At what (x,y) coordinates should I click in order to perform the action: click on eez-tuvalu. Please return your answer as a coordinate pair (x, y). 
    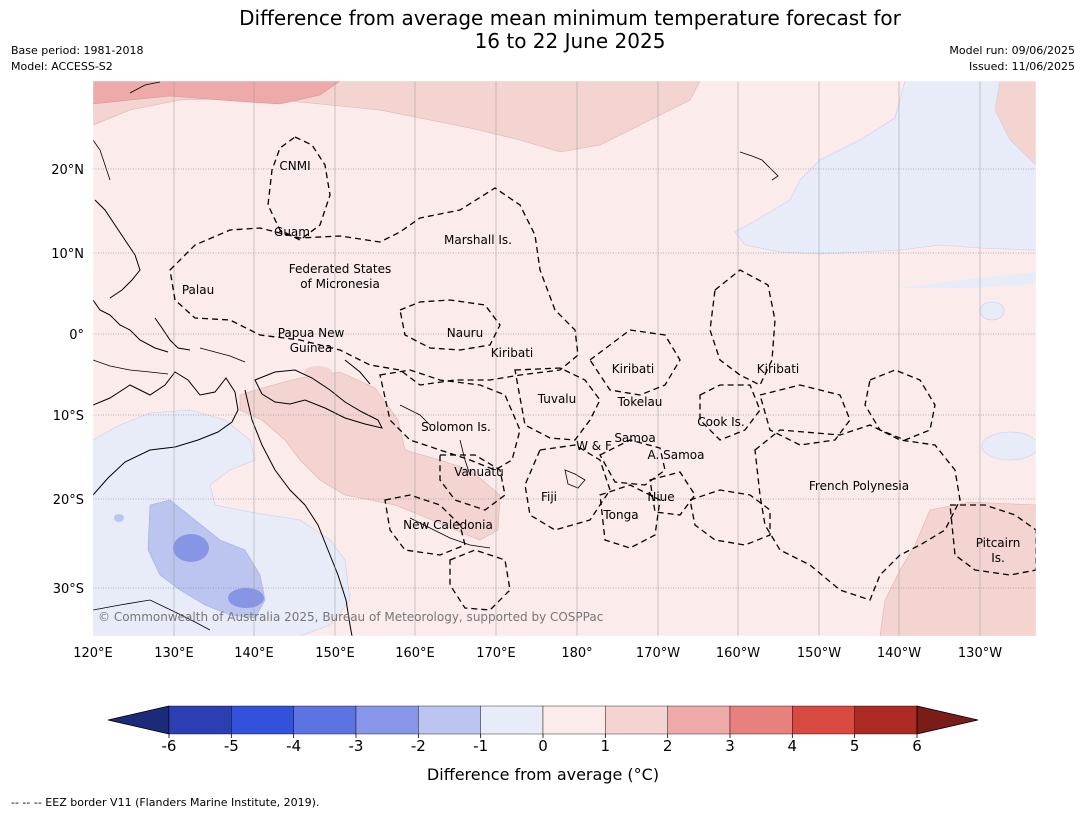
    Looking at the image, I should click on (557, 404).